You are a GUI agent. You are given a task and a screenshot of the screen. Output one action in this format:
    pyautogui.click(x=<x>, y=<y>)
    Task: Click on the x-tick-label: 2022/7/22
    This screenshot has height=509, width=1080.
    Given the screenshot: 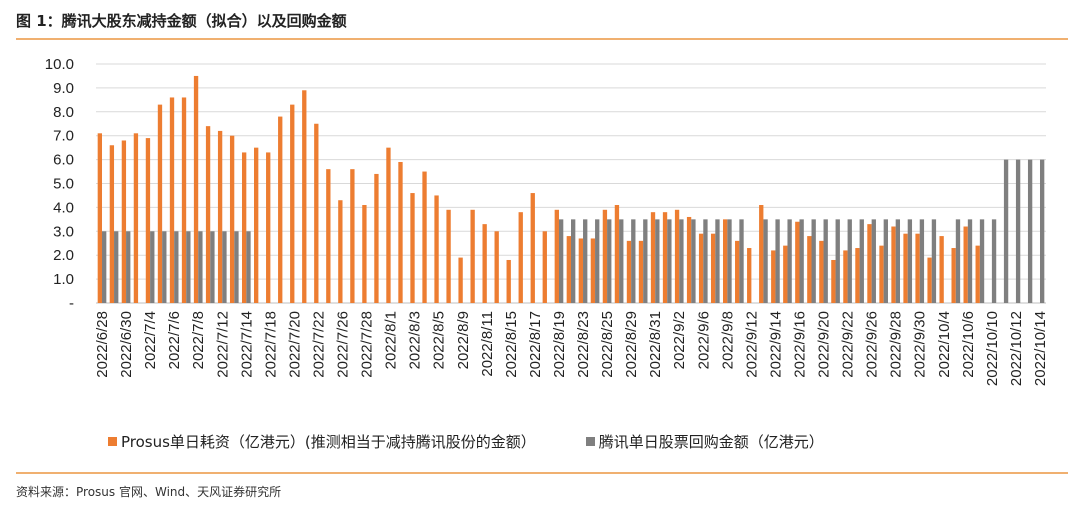 What is the action you would take?
    pyautogui.click(x=318, y=344)
    